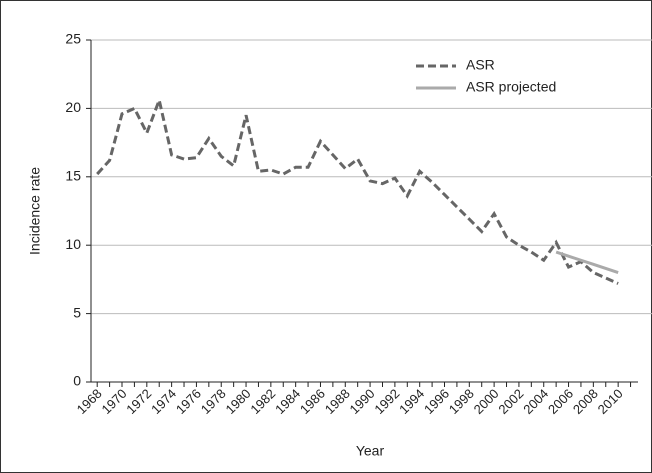 The width and height of the screenshot is (652, 473). What do you see at coordinates (77, 312) in the screenshot?
I see `y-tick-label: 5` at bounding box center [77, 312].